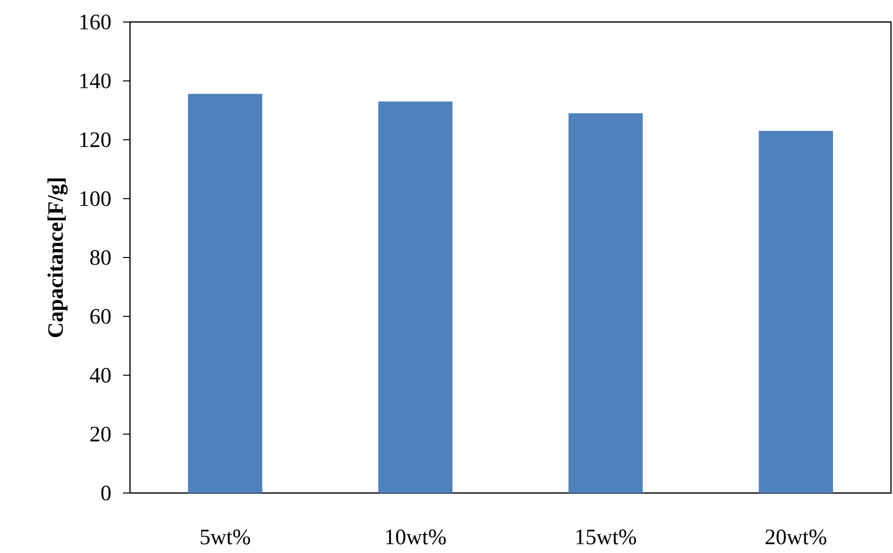 The image size is (893, 553). Describe the element at coordinates (100, 316) in the screenshot. I see `y-tick-label: 60` at that location.